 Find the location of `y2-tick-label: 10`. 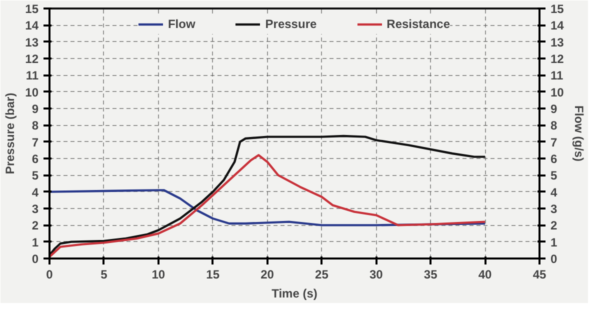

y2-tick-label: 10 is located at coordinates (557, 92).